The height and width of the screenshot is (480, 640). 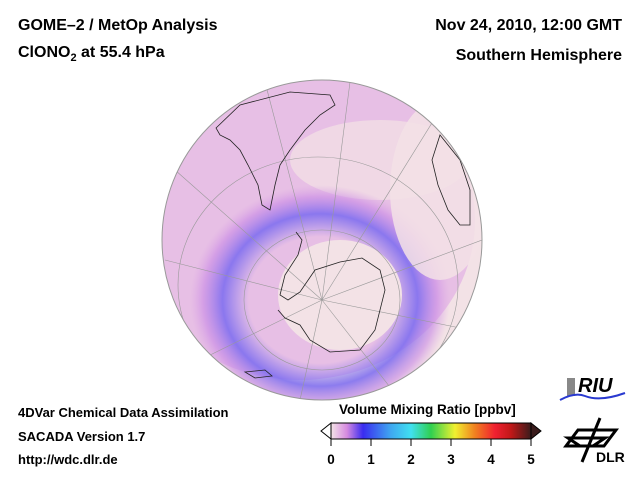 I want to click on dlr-logo: DLR, so click(x=594, y=441).